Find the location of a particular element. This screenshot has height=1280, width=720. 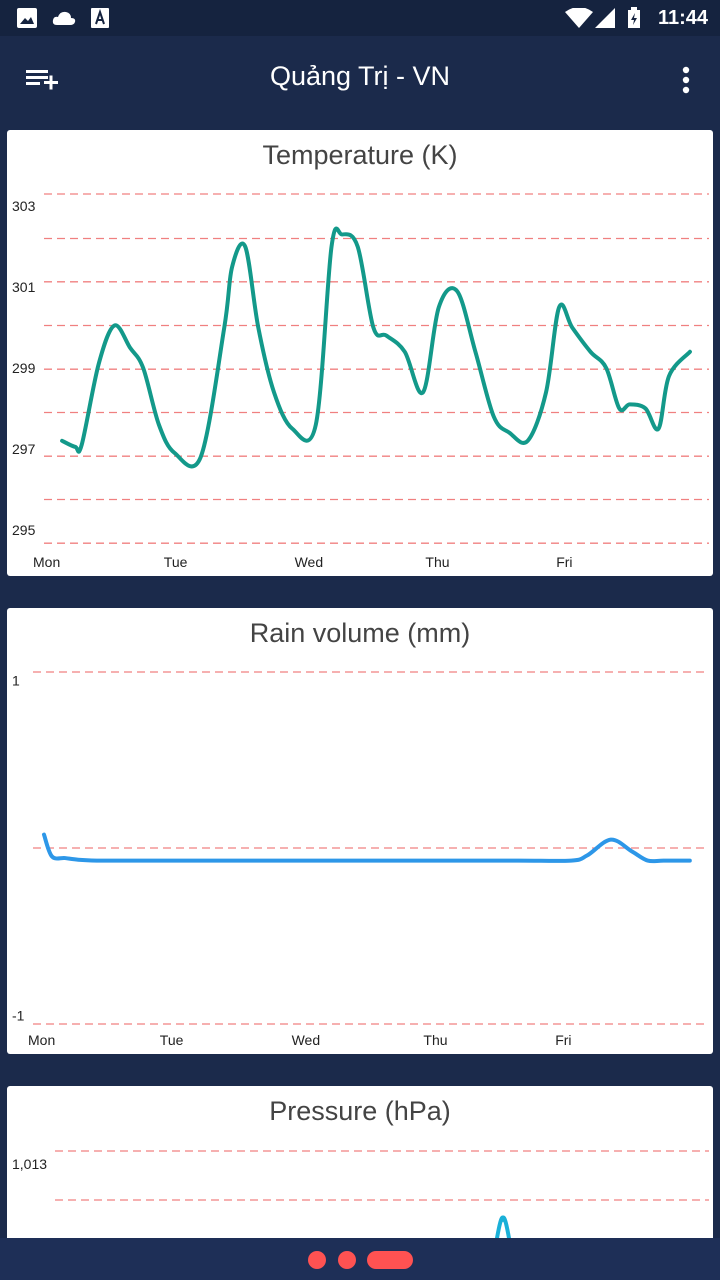

cloud-icon is located at coordinates (64, 18).